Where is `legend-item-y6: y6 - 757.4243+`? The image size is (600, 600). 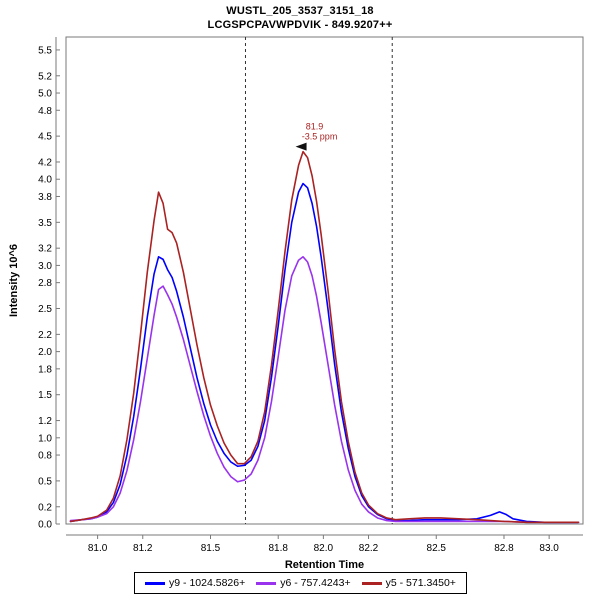
legend-item-y6: y6 - 757.4243+ is located at coordinates (303, 583).